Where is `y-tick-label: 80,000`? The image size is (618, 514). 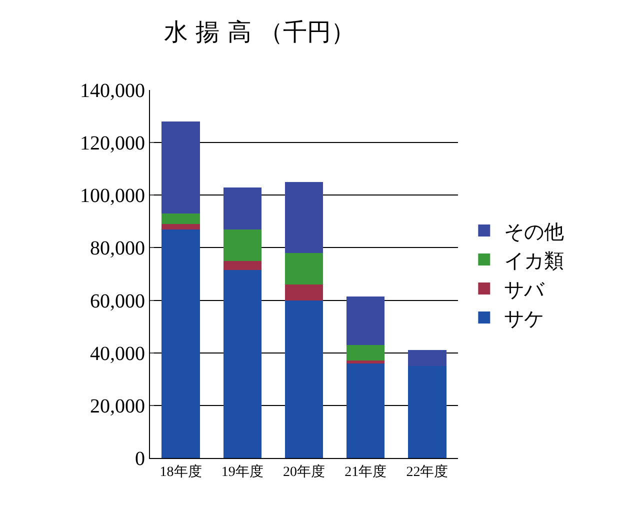
y-tick-label: 80,000 is located at coordinates (117, 249).